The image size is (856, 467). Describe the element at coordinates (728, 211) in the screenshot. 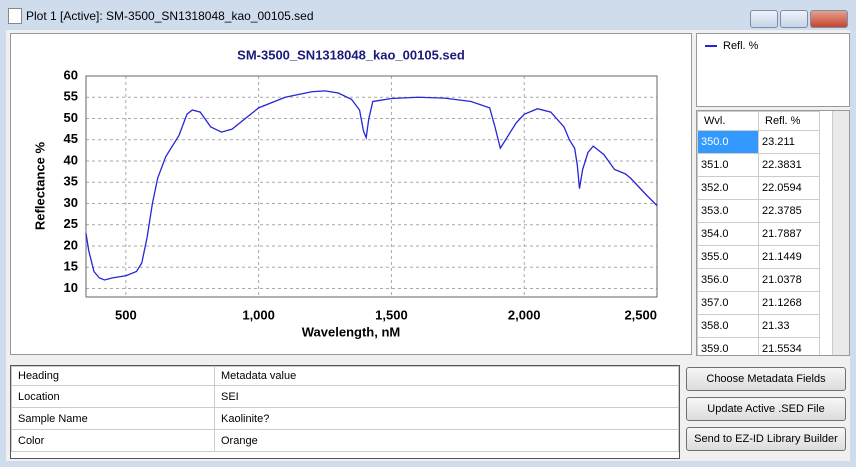

I see `table-cell: 353.0` at that location.